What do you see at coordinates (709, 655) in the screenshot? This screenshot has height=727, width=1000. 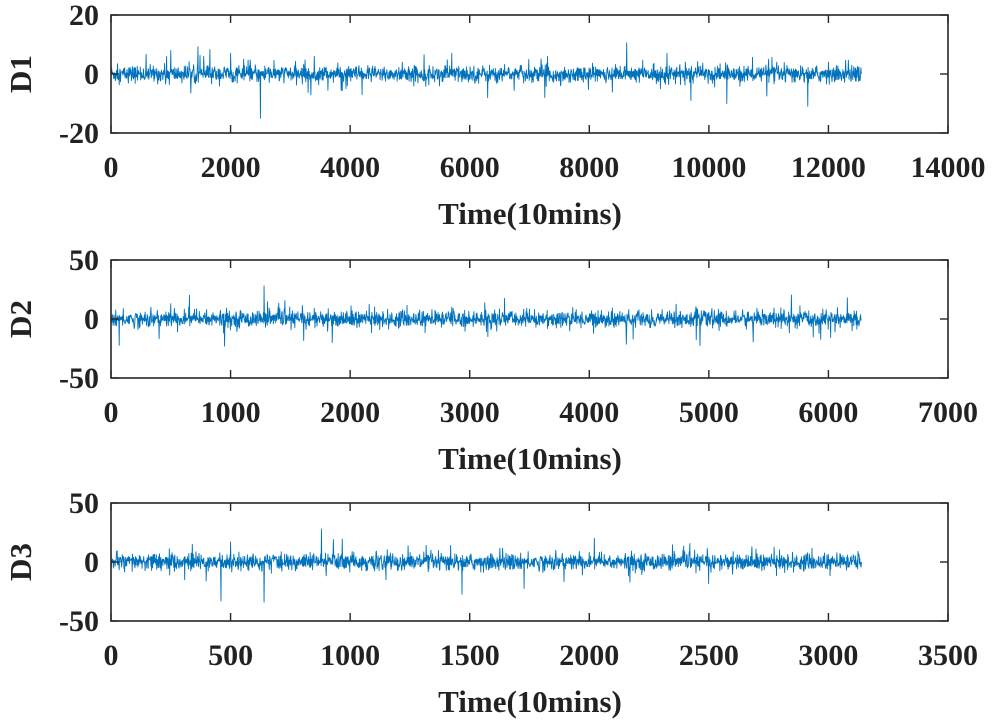 I see `x-tick-label-d3: 2500` at bounding box center [709, 655].